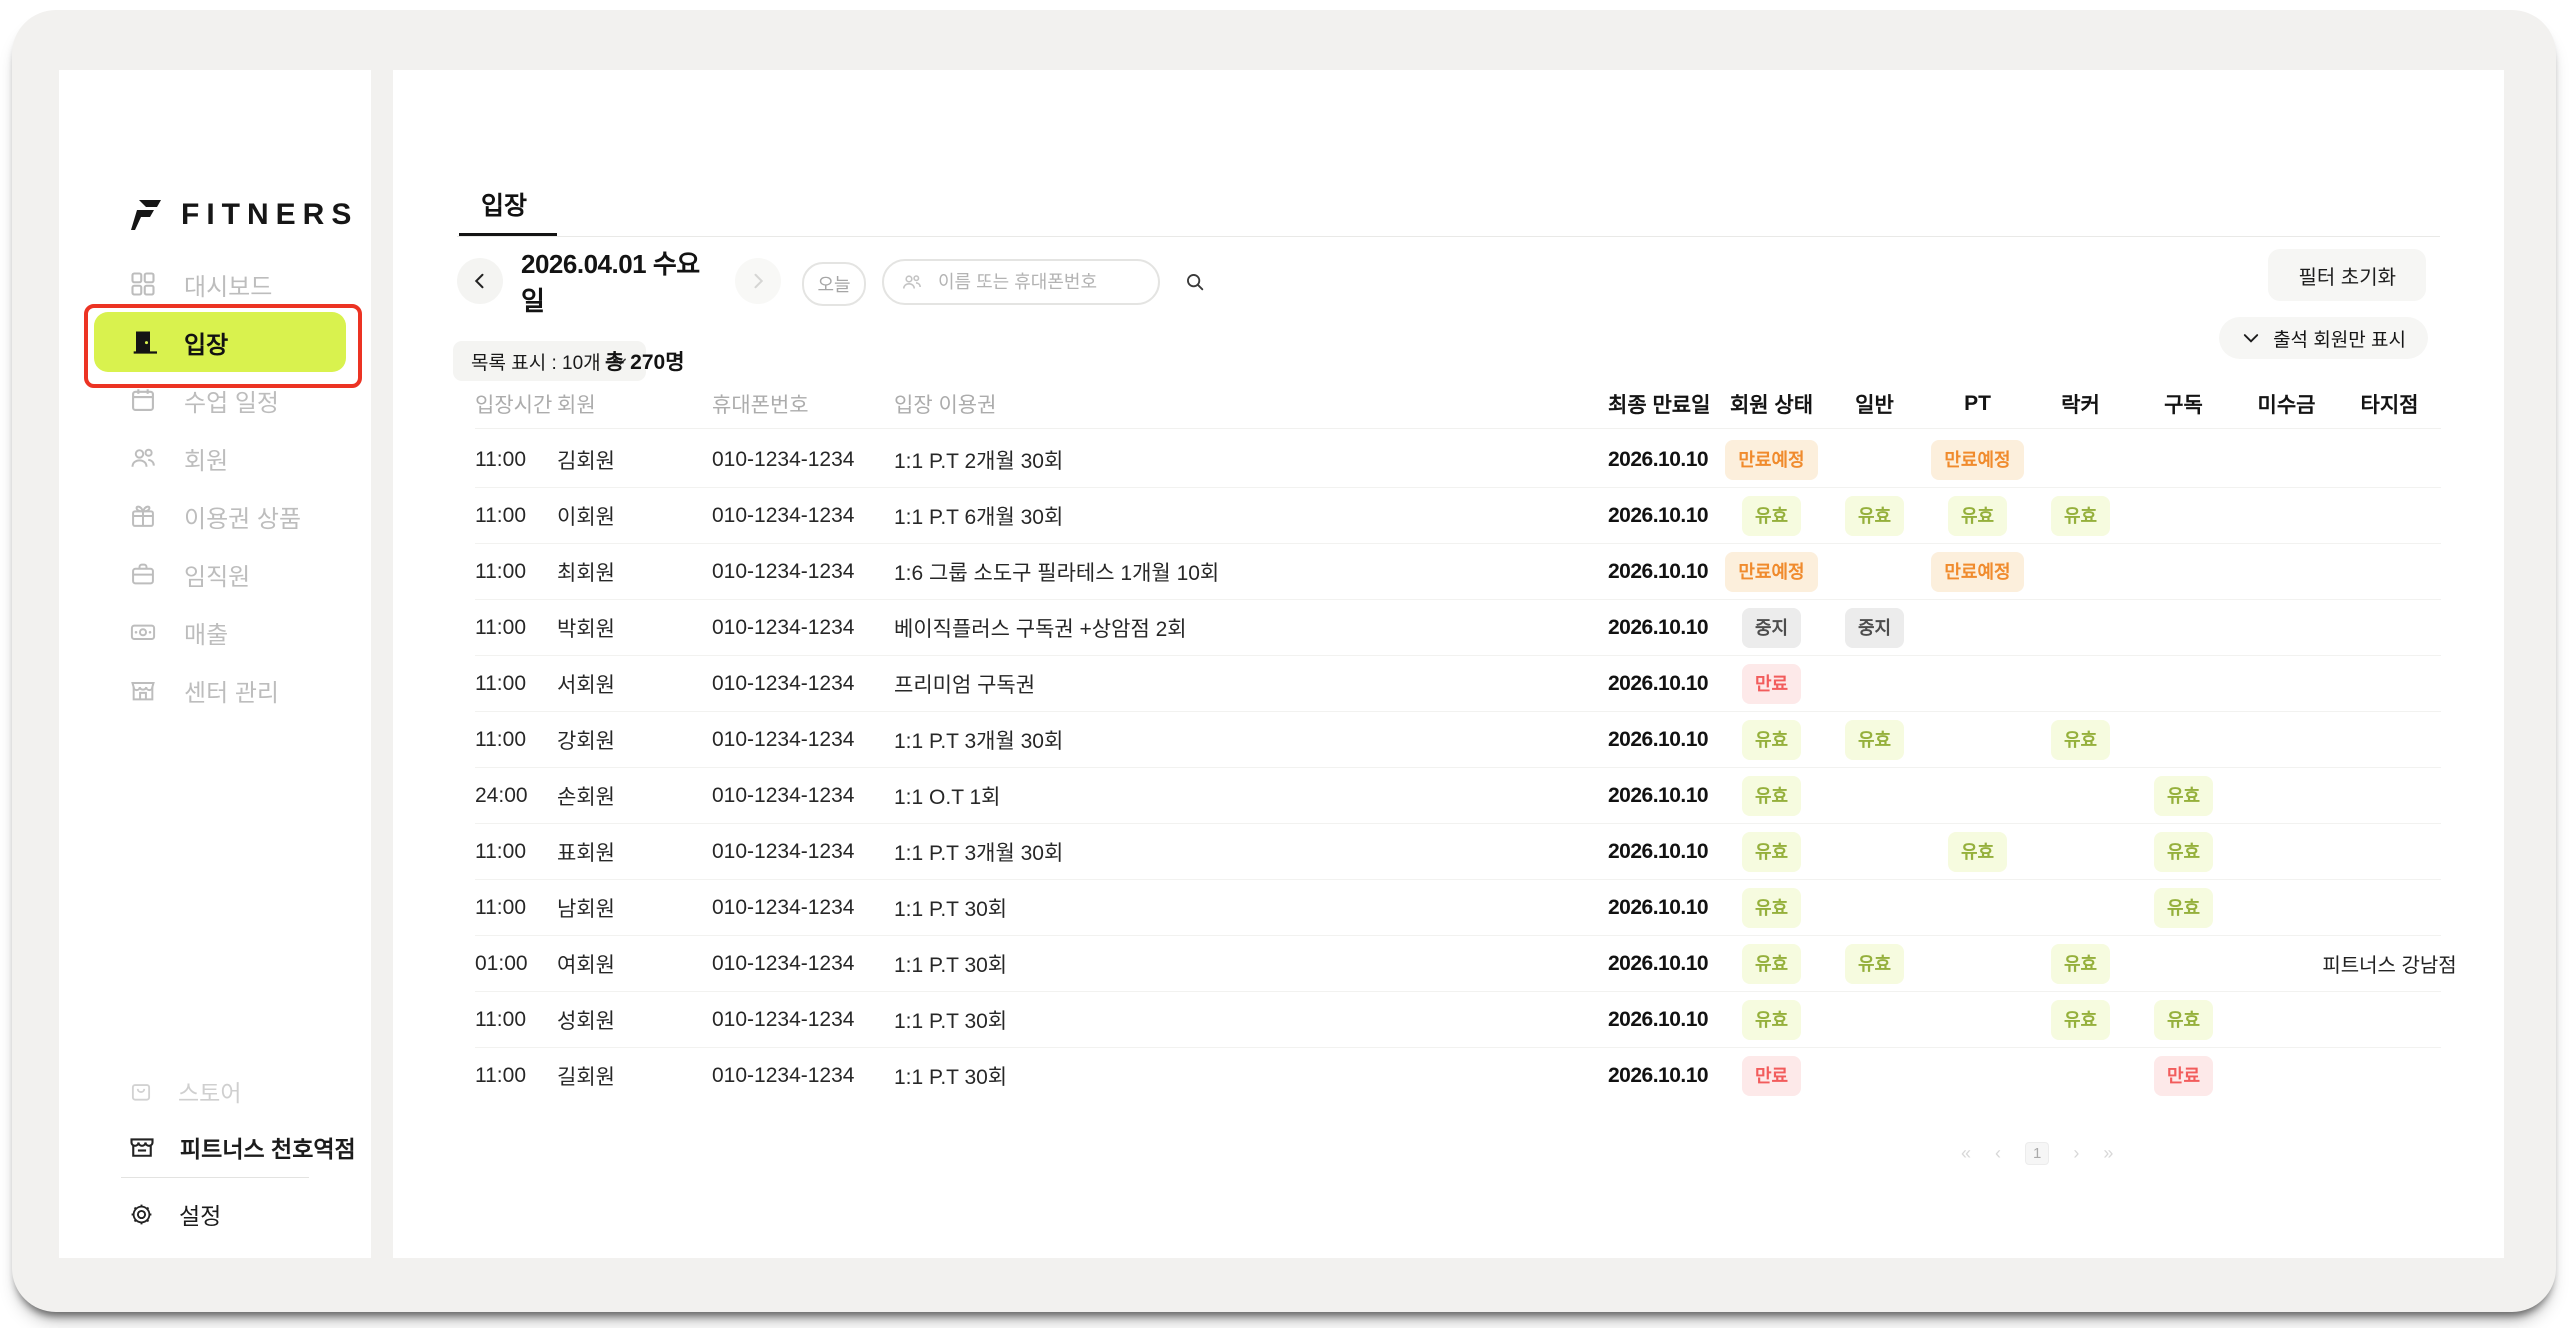 The width and height of the screenshot is (2570, 1328). Describe the element at coordinates (143, 342) in the screenshot. I see `door-icon` at that location.